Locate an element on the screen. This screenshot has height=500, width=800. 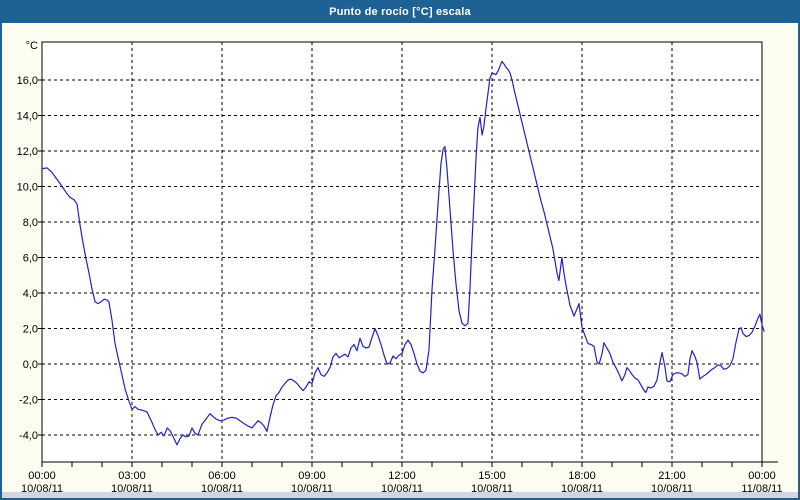
y-tick-label: 14,0 is located at coordinates (27, 117).